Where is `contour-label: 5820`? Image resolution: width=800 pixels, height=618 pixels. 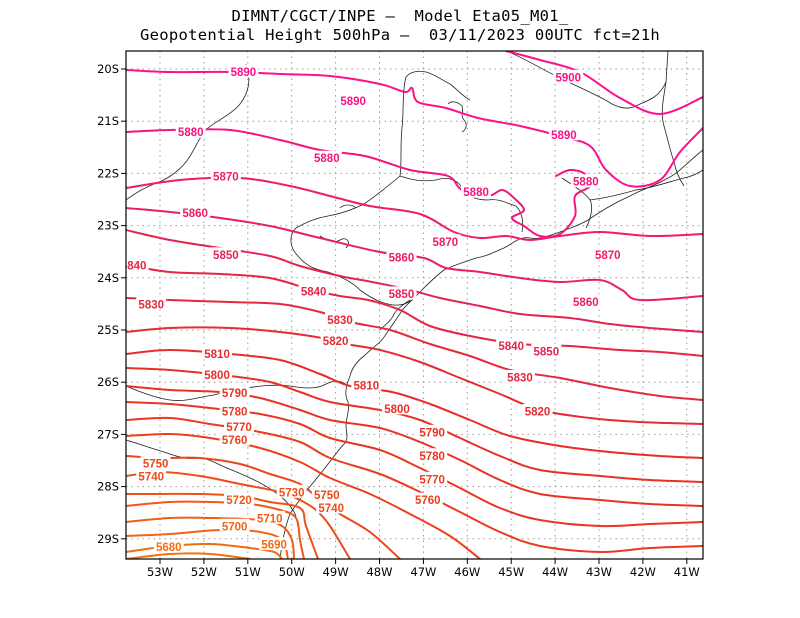 contour-label: 5820 is located at coordinates (336, 342).